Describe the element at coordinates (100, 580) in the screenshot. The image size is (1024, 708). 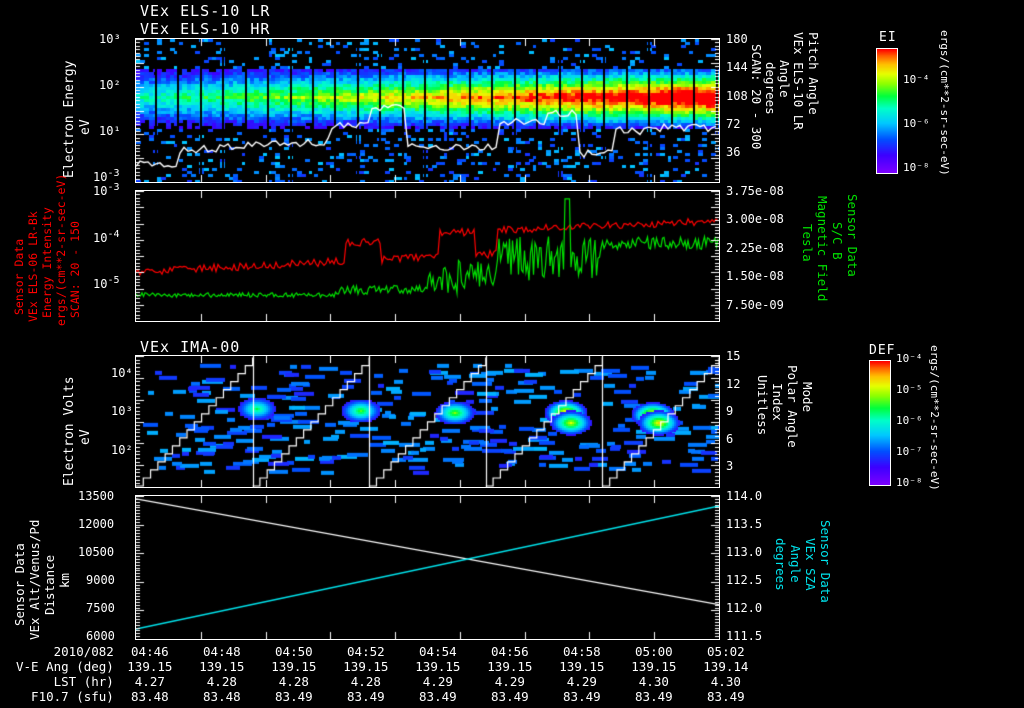
I see `panel4-ytick-3: 9000` at that location.